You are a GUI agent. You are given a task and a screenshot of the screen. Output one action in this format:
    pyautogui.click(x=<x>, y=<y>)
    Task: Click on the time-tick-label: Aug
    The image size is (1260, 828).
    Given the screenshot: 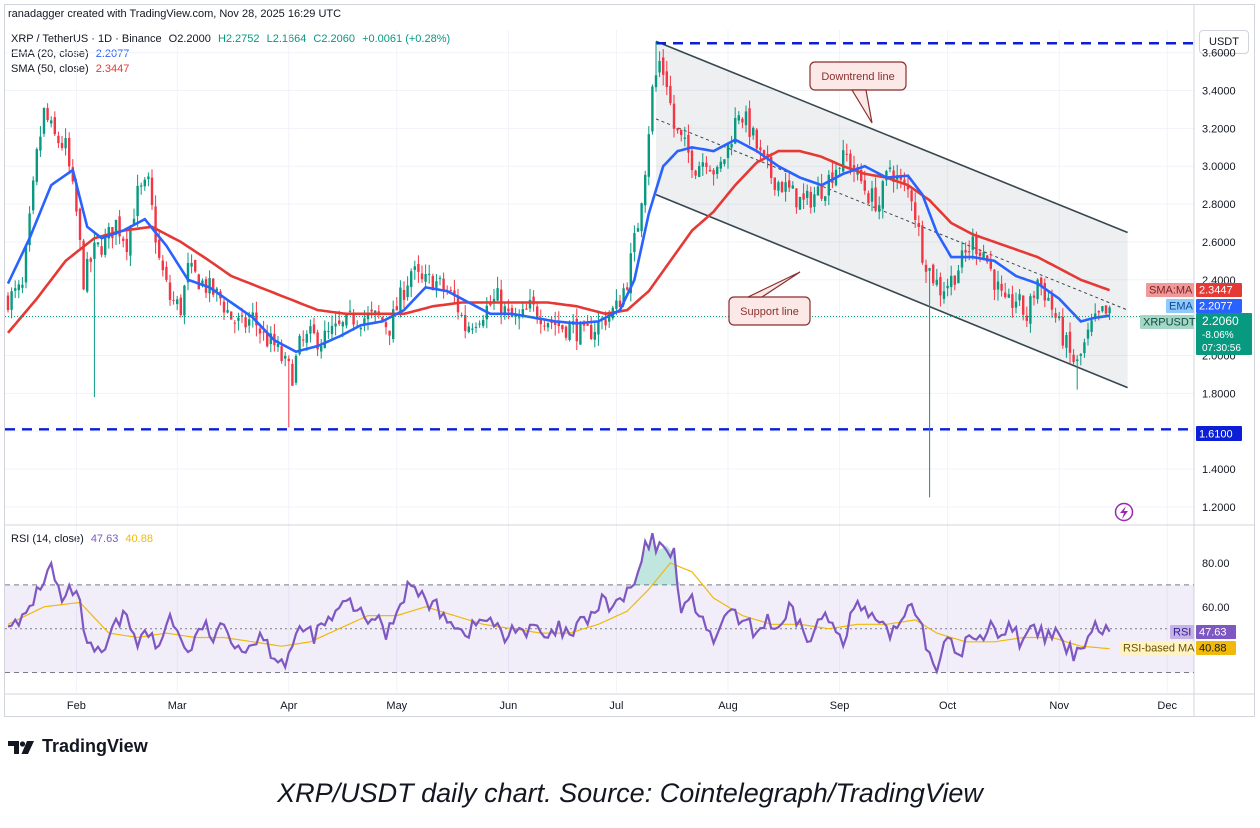 What is the action you would take?
    pyautogui.click(x=728, y=706)
    